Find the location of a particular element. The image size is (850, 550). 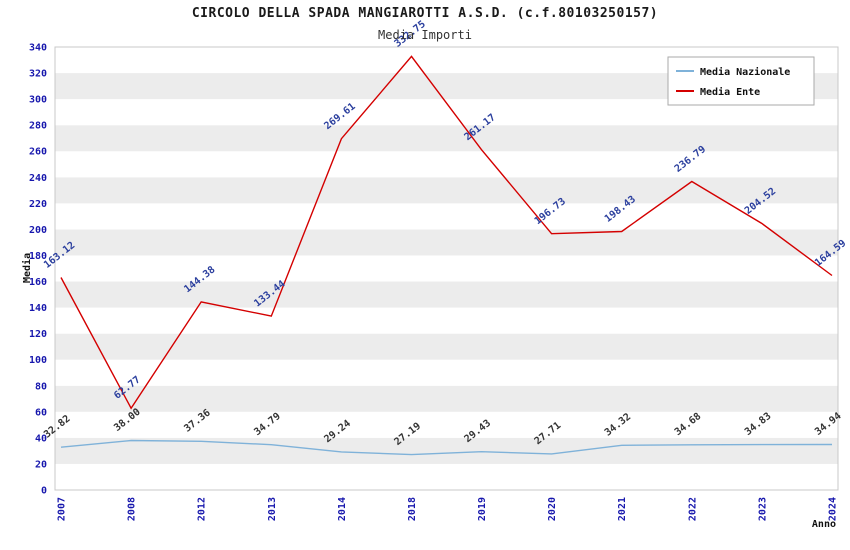

y-tick-label: 260 is located at coordinates (38, 152).